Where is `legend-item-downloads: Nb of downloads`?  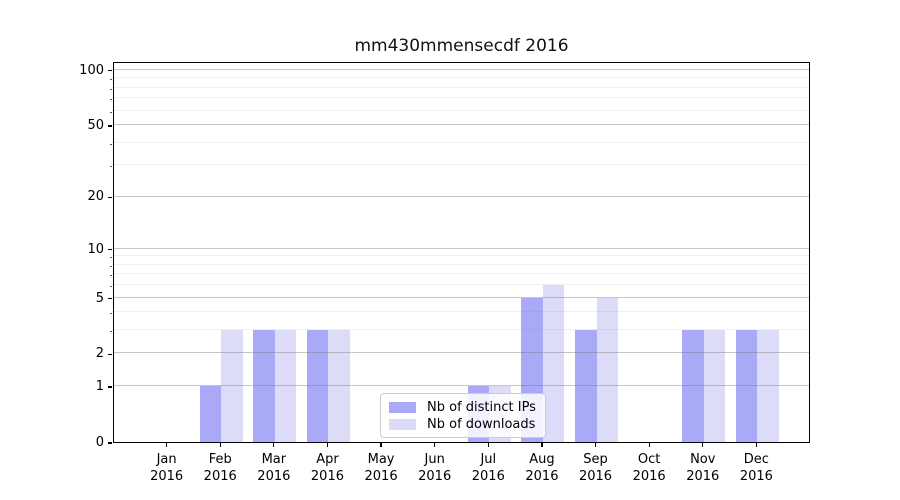
legend-item-downloads: Nb of downloads is located at coordinates (463, 424).